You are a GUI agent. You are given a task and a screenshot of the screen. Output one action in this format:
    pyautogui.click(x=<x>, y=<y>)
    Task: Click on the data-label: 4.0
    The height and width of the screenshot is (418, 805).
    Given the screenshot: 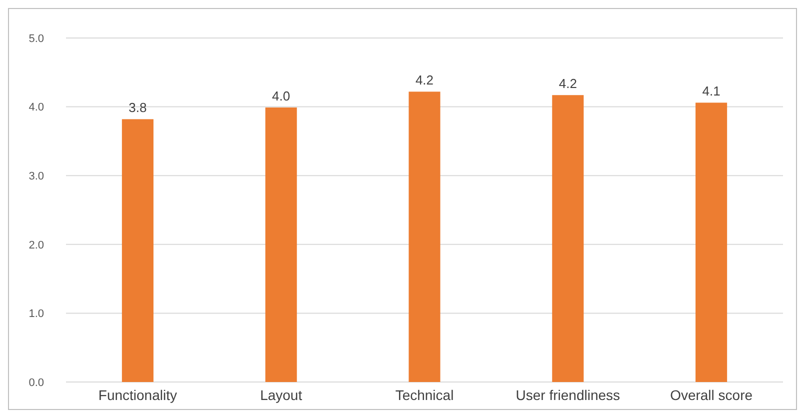 What is the action you would take?
    pyautogui.click(x=281, y=96)
    